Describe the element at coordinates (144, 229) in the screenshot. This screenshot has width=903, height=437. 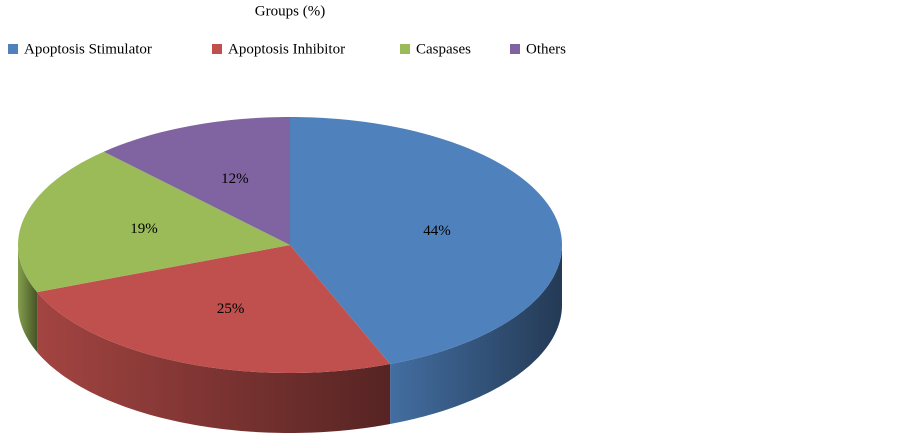
I see `data-label: 19%` at that location.